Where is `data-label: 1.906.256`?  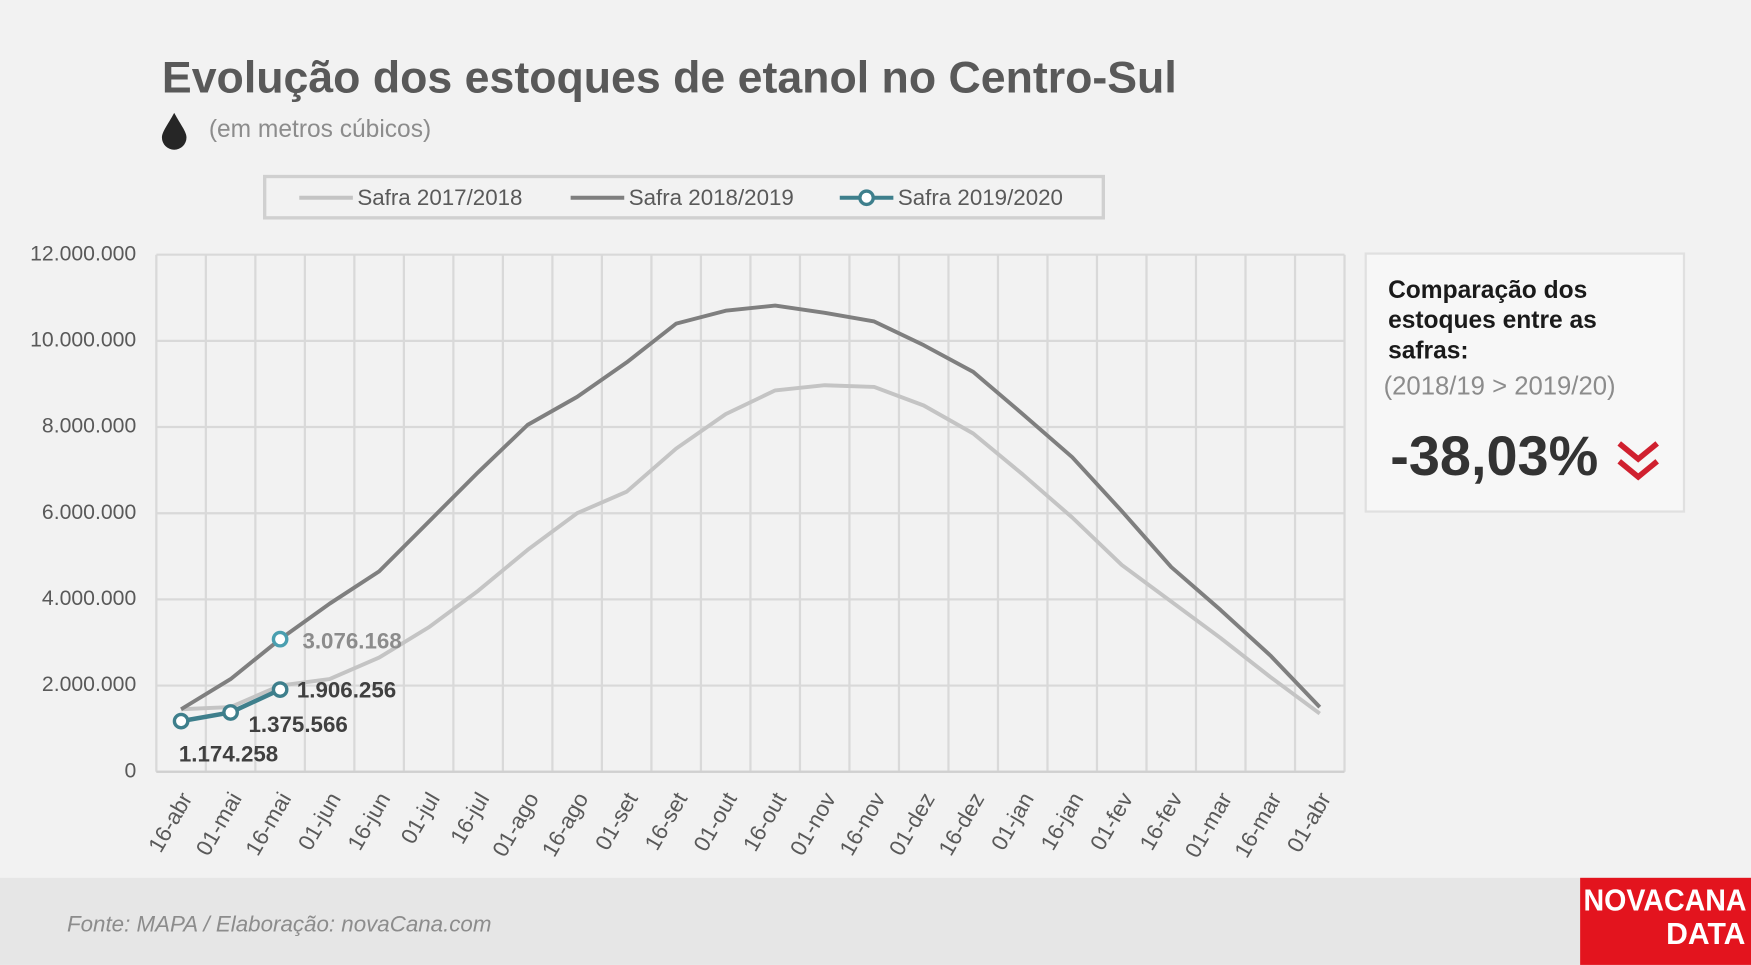 data-label: 1.906.256 is located at coordinates (346, 690).